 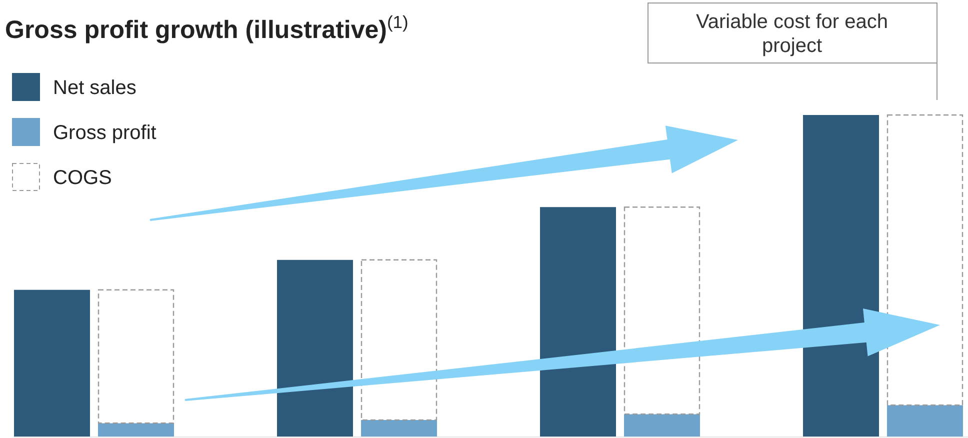 What do you see at coordinates (105, 133) in the screenshot?
I see `legend-label: Gross profit` at bounding box center [105, 133].